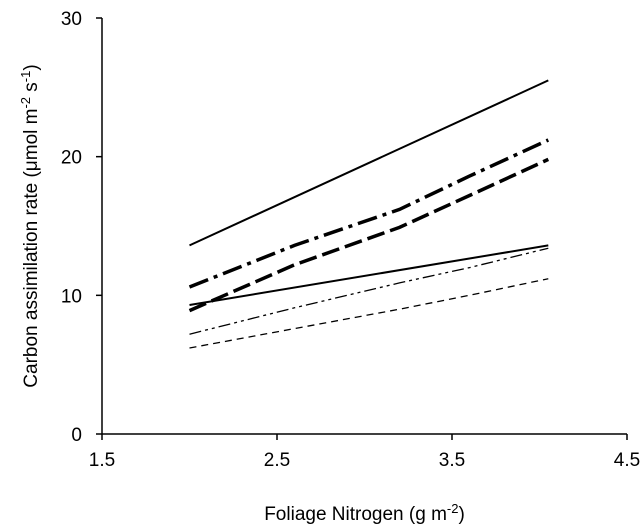  Describe the element at coordinates (25, 77) in the screenshot. I see `y-axis-title-sup2: -1` at that location.